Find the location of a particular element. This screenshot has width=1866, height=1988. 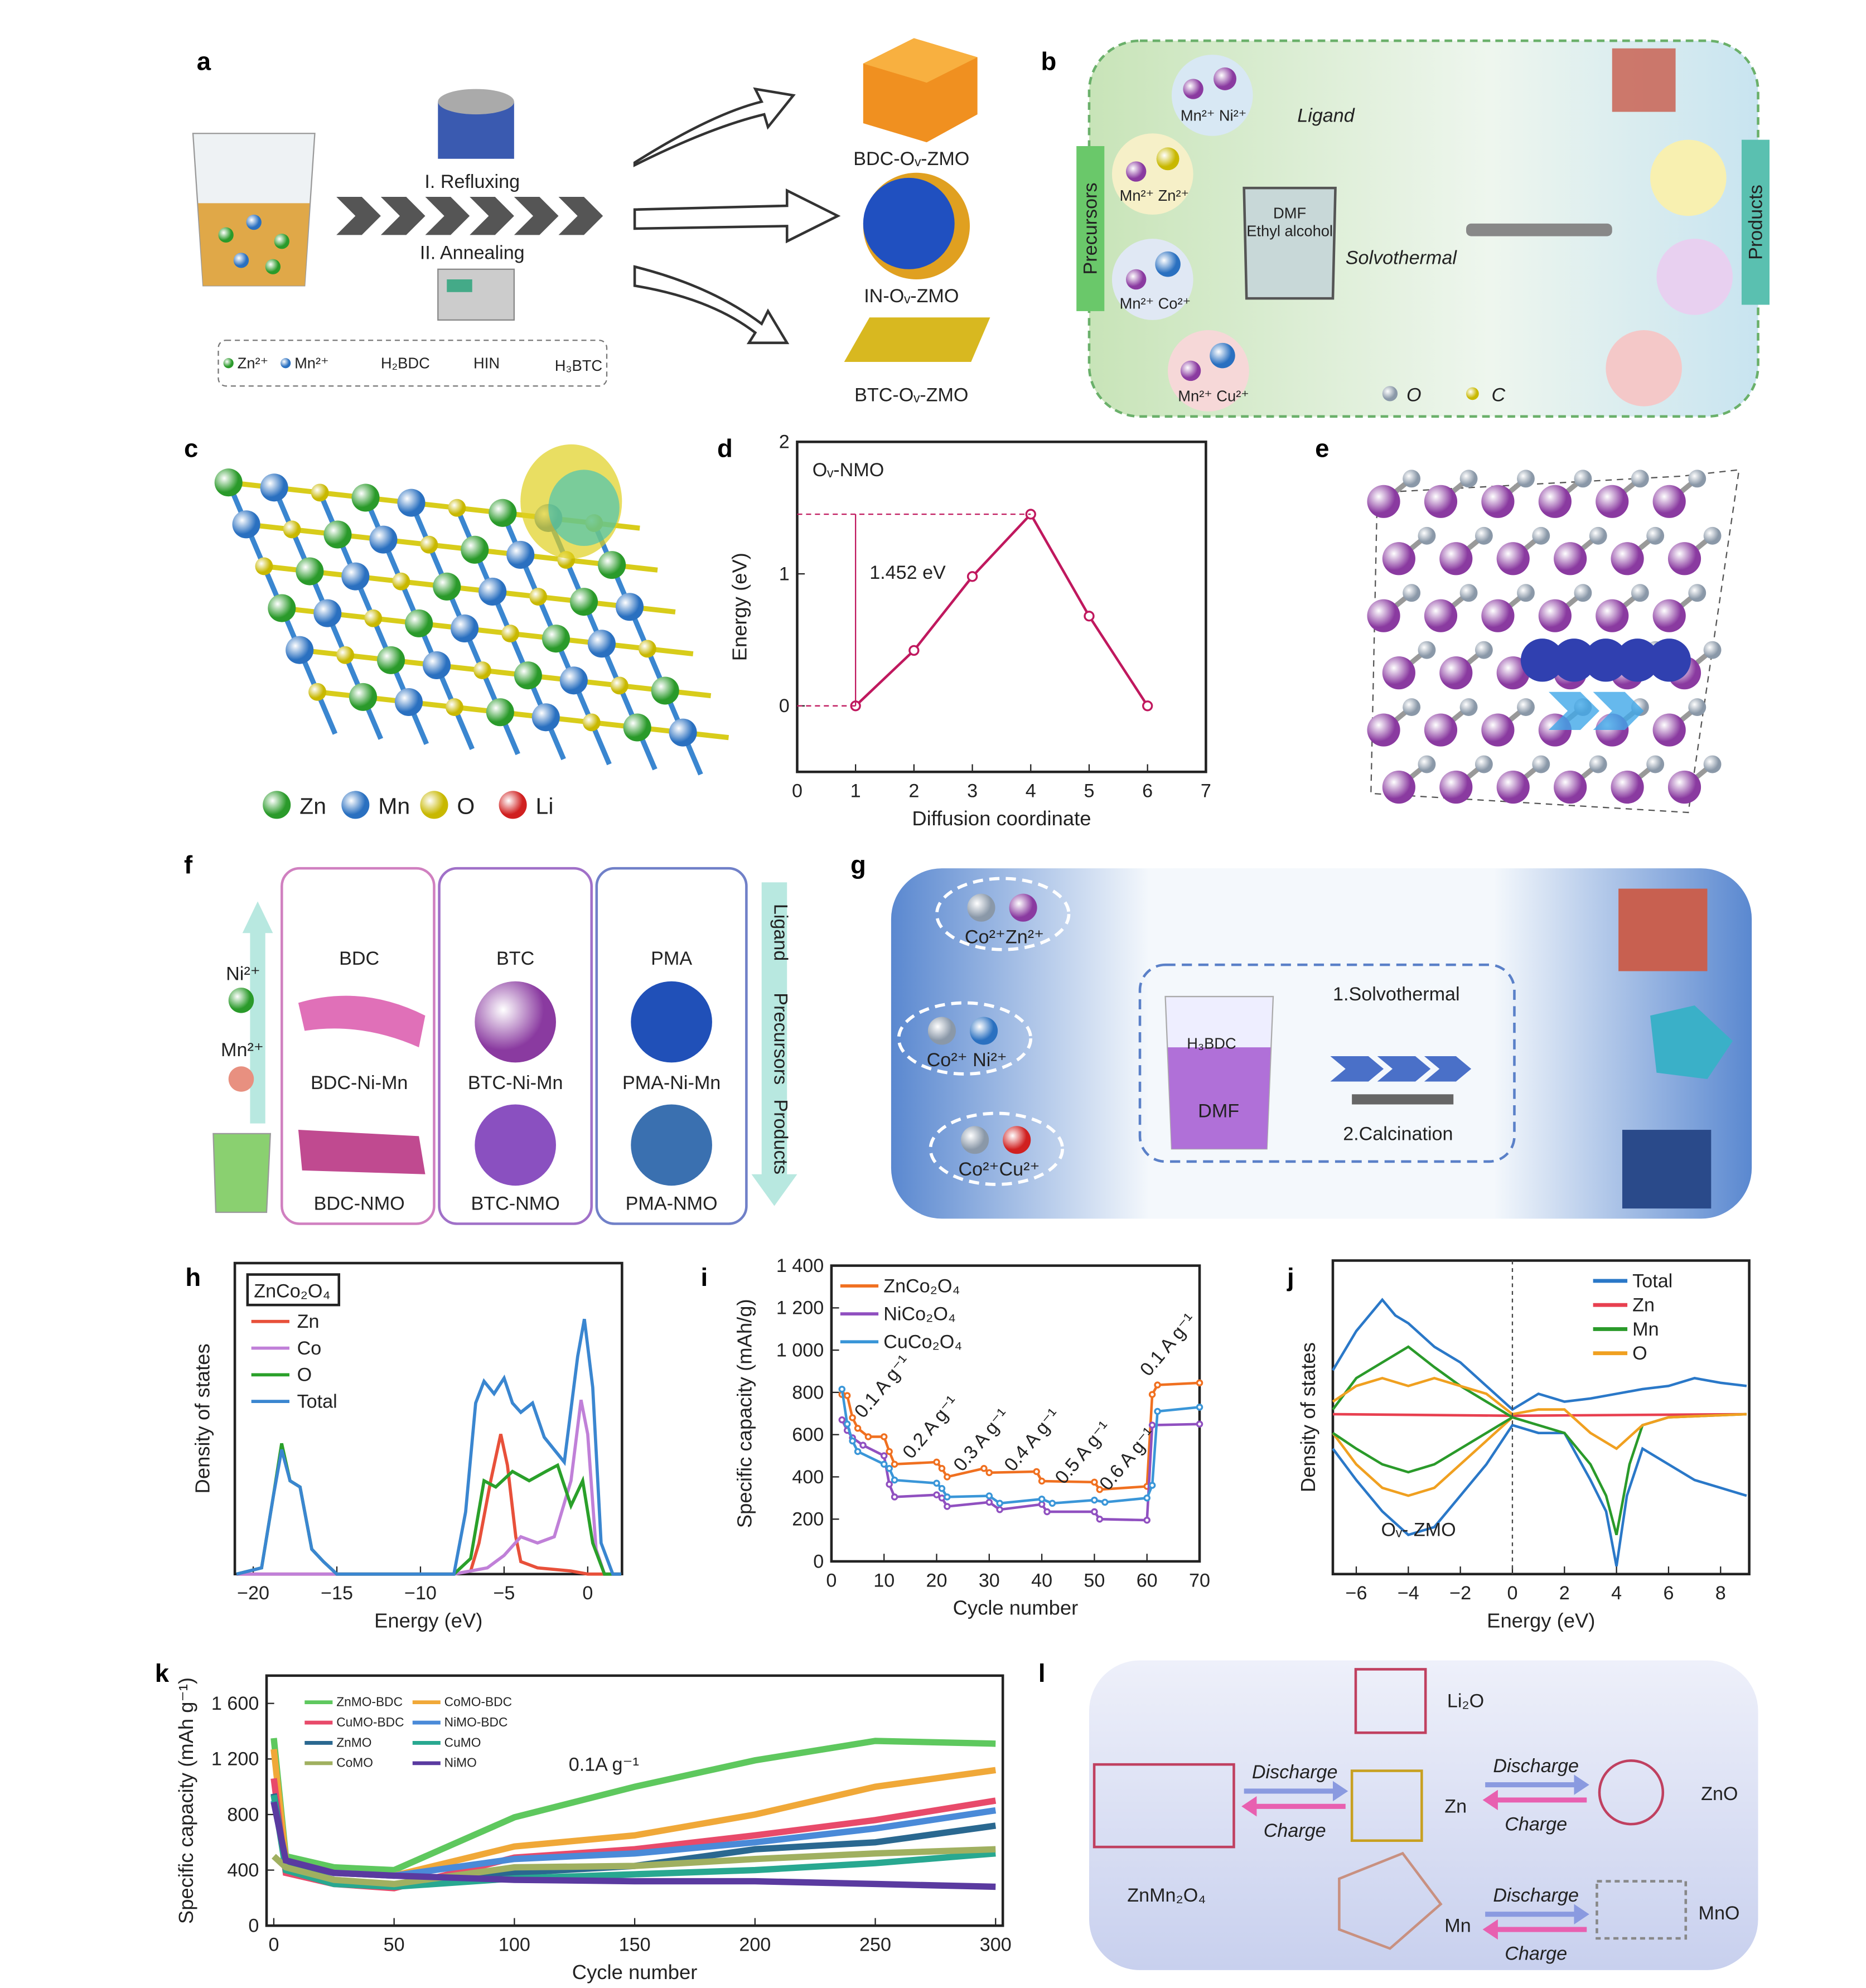

x-tick-label: 4 is located at coordinates (1616, 1594).